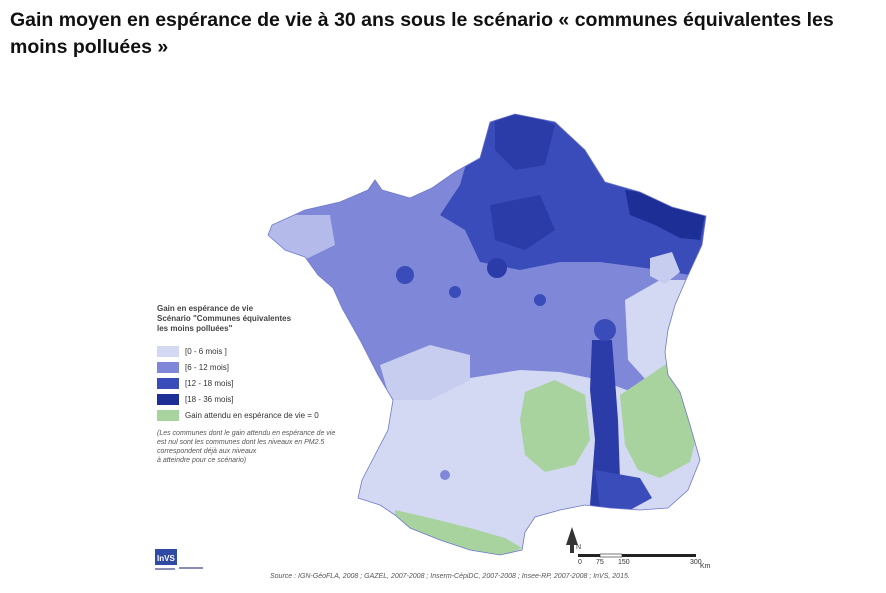 This screenshot has width=886, height=593. I want to click on region-green-massif-central, so click(555, 426).